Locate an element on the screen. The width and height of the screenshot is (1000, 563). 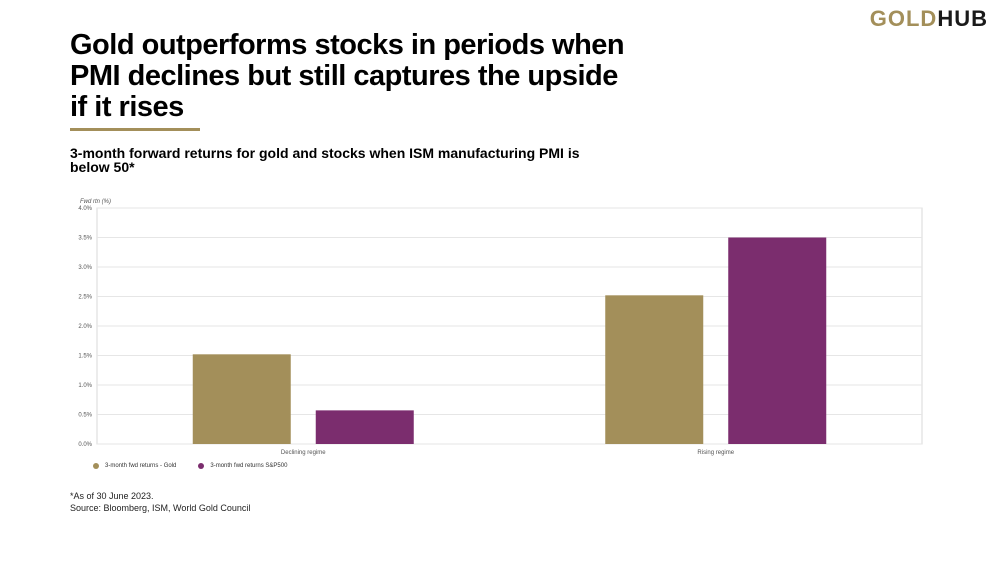
logo-gold-text: GOLD is located at coordinates (903, 18).